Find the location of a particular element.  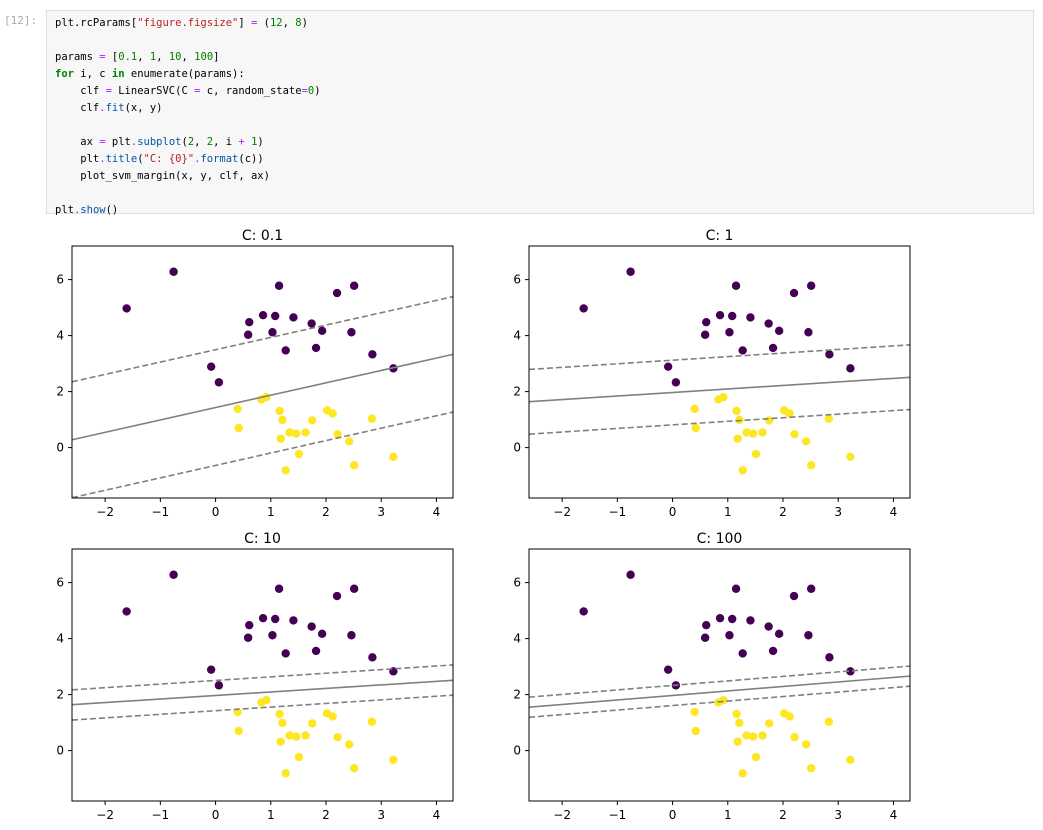

x-tick-label: 1 is located at coordinates (271, 815).